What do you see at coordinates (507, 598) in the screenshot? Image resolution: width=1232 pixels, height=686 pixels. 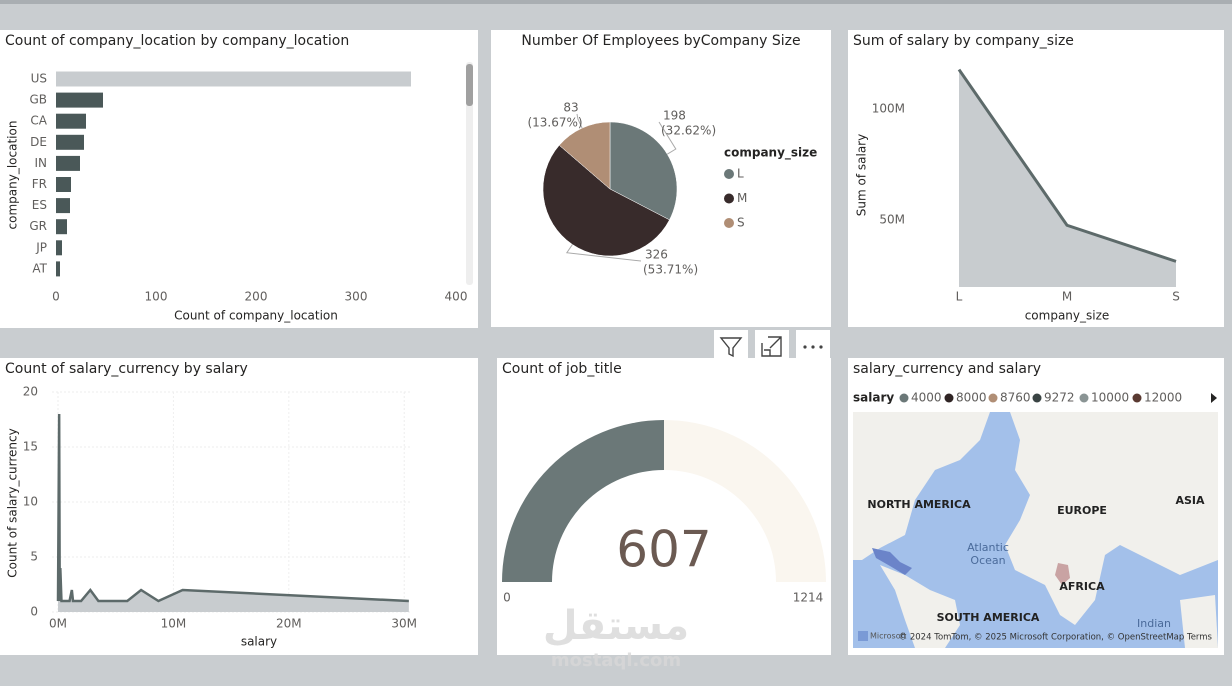 I see `gauge-min-label: 0` at bounding box center [507, 598].